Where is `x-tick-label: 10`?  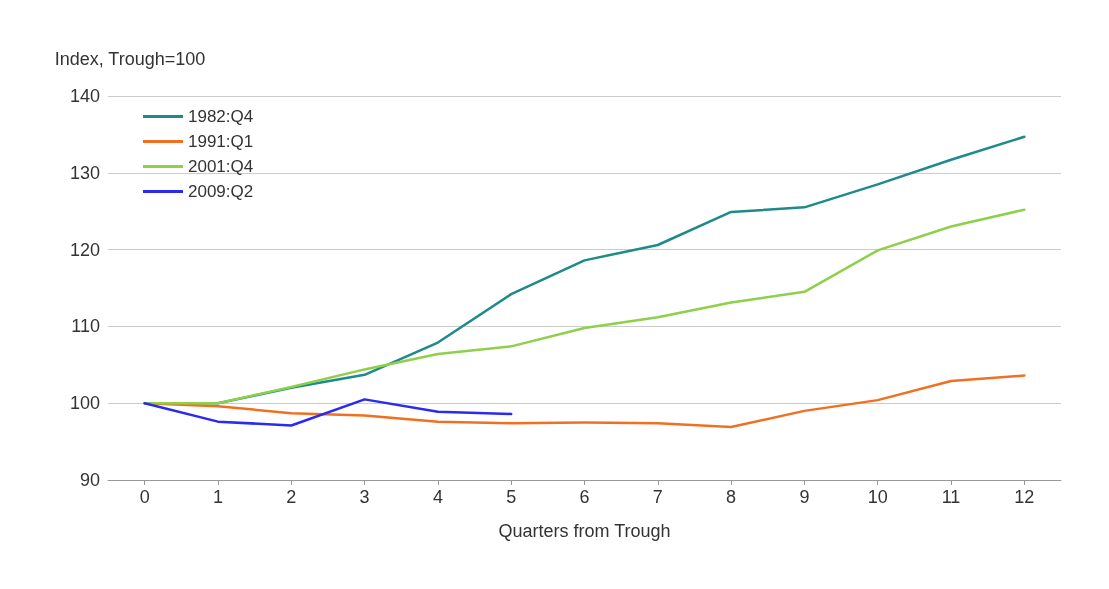
x-tick-label: 10 is located at coordinates (877, 497).